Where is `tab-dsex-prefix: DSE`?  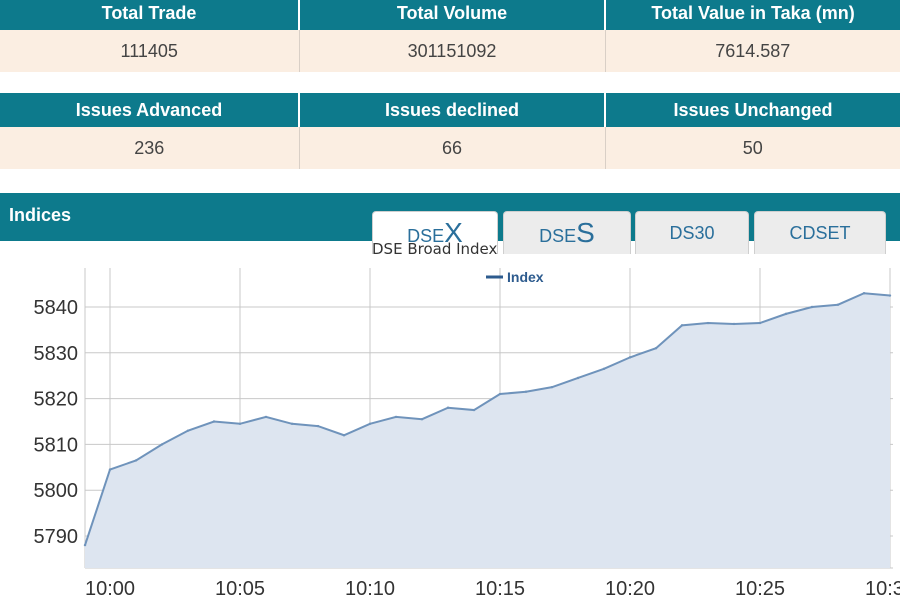
tab-dsex-prefix: DSE is located at coordinates (426, 236).